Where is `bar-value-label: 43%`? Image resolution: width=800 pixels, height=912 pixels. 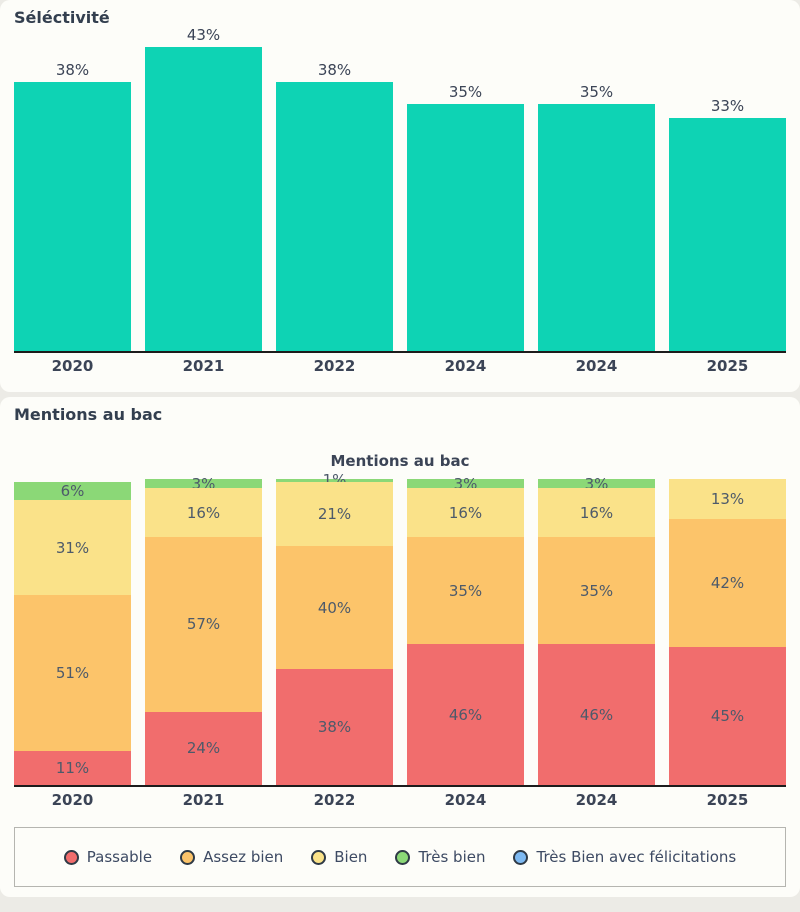 bar-value-label: 43% is located at coordinates (203, 35).